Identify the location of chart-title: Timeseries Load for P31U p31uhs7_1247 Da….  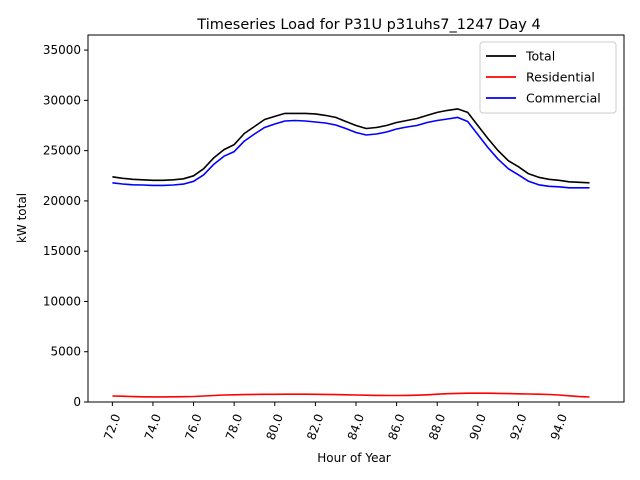
(368, 25).